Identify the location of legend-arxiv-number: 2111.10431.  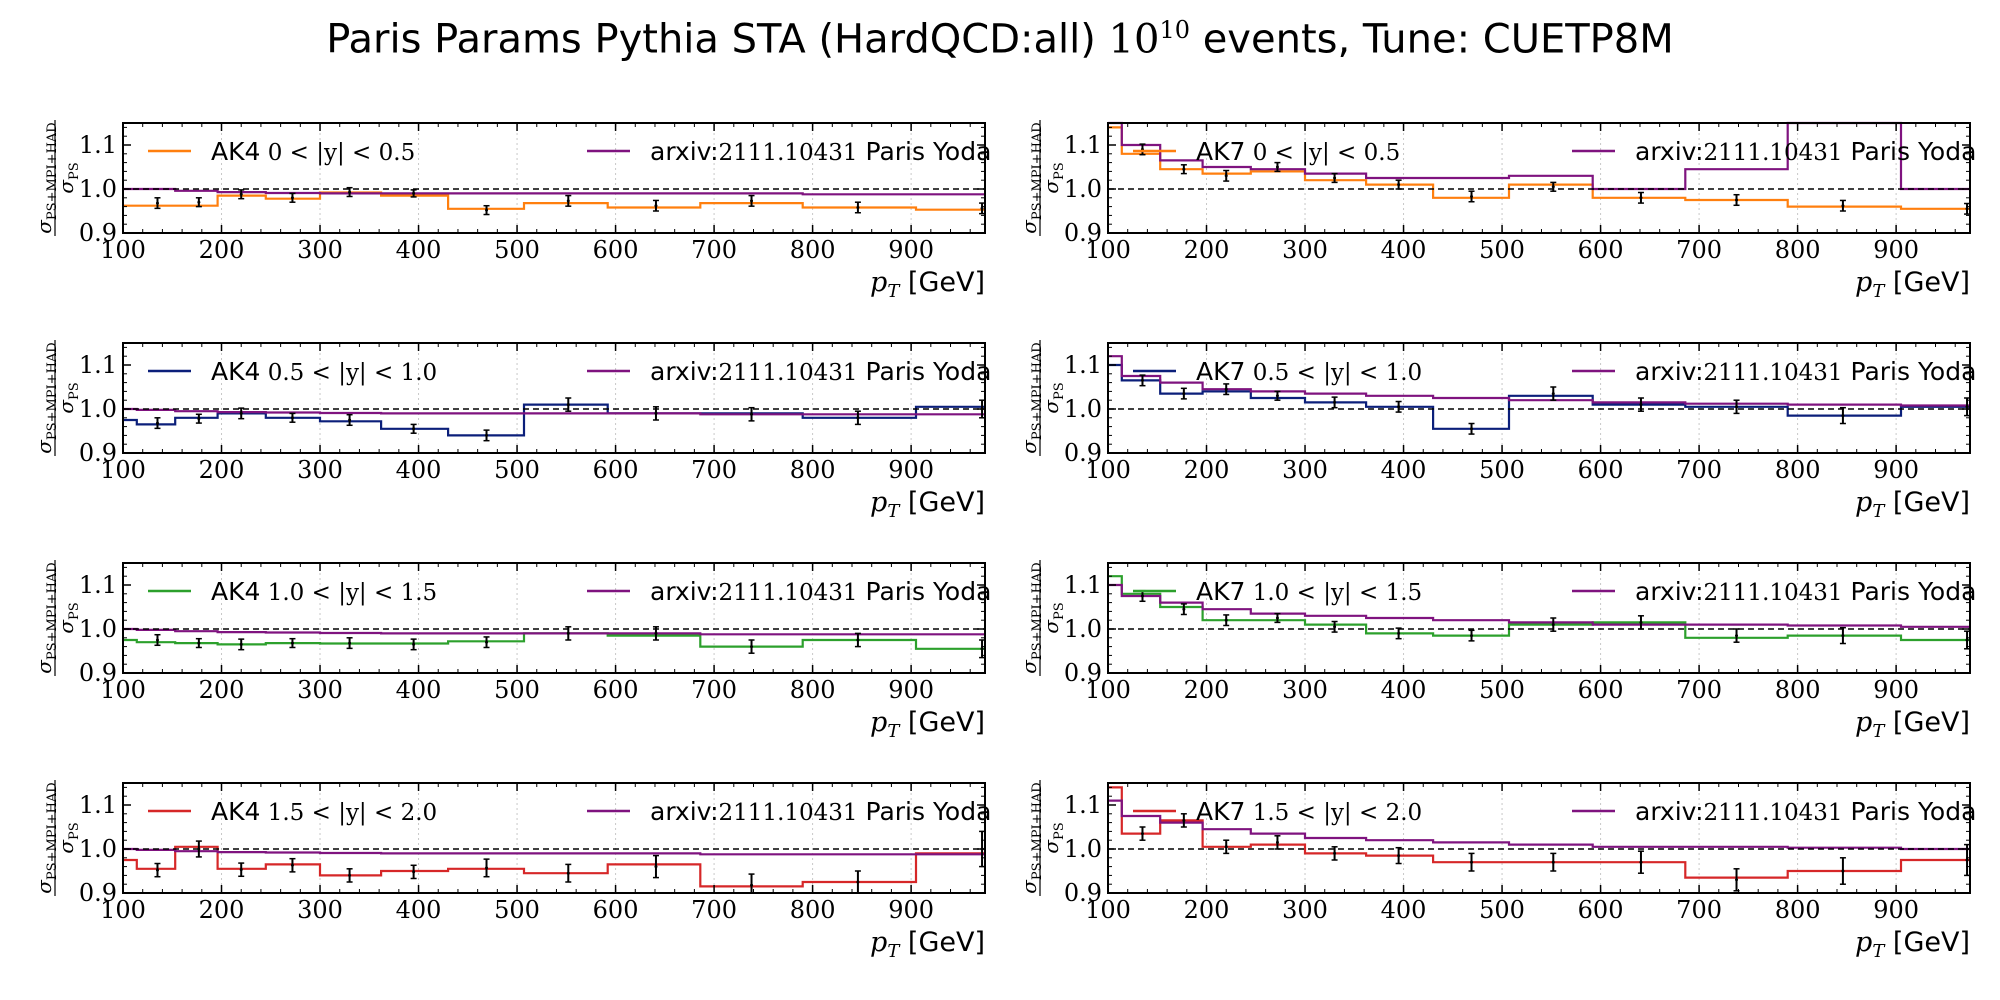
(788, 813).